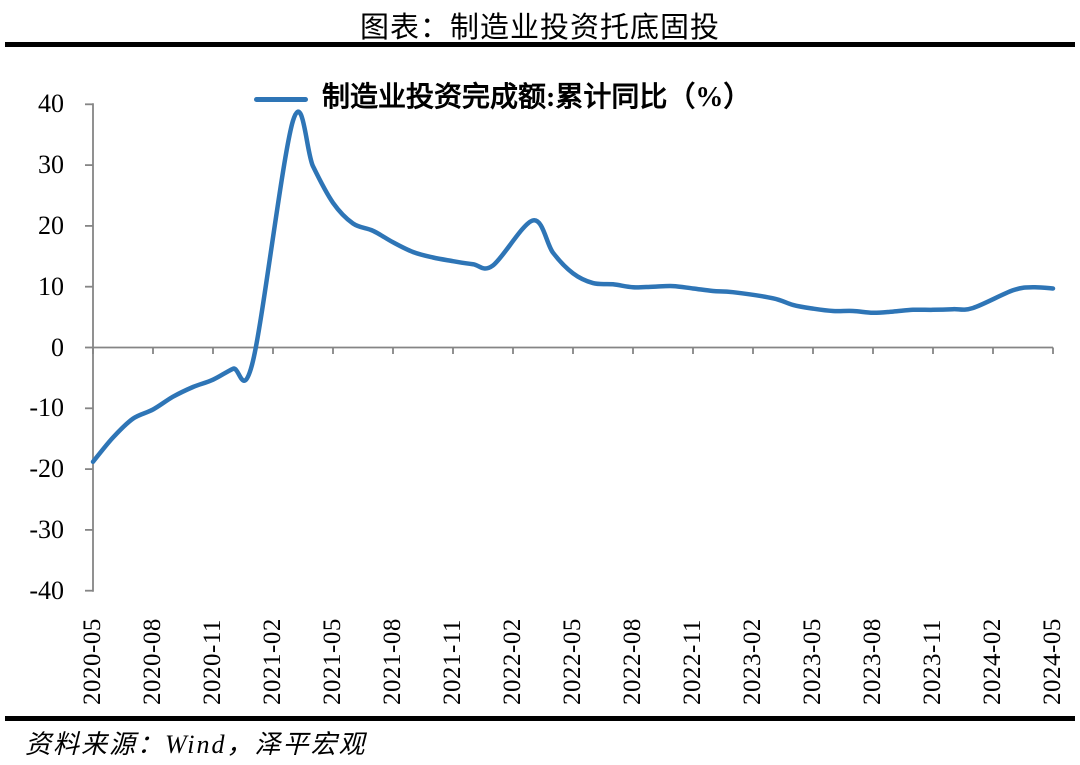 This screenshot has height=765, width=1080. What do you see at coordinates (932, 662) in the screenshot?
I see `x-tick-label: 2023-11` at bounding box center [932, 662].